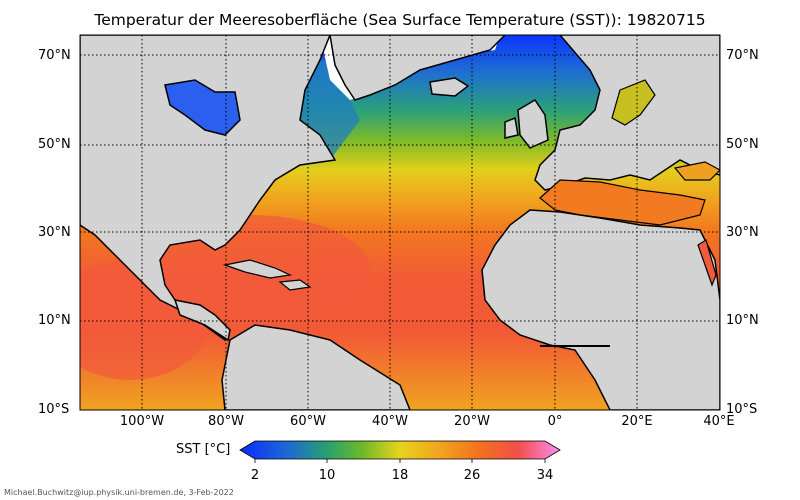 This screenshot has height=500, width=800. Describe the element at coordinates (719, 421) in the screenshot. I see `lon-label-40e: 40°E` at that location.